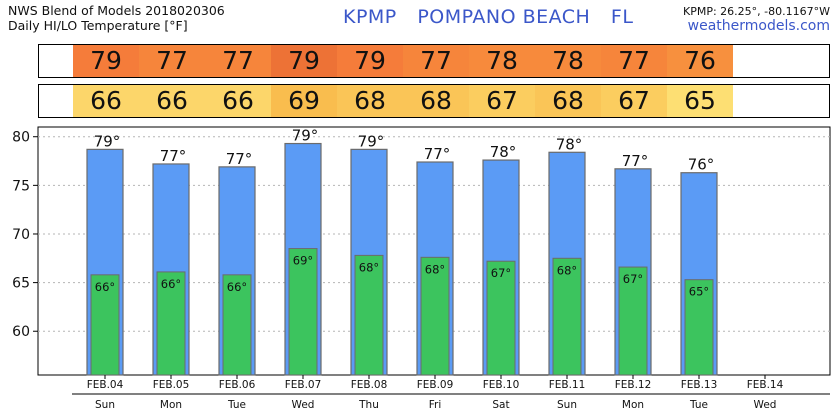  Describe the element at coordinates (756, 11) in the screenshot. I see `station-coords: KPMP: 26.25°, -80.1167°W` at that location.